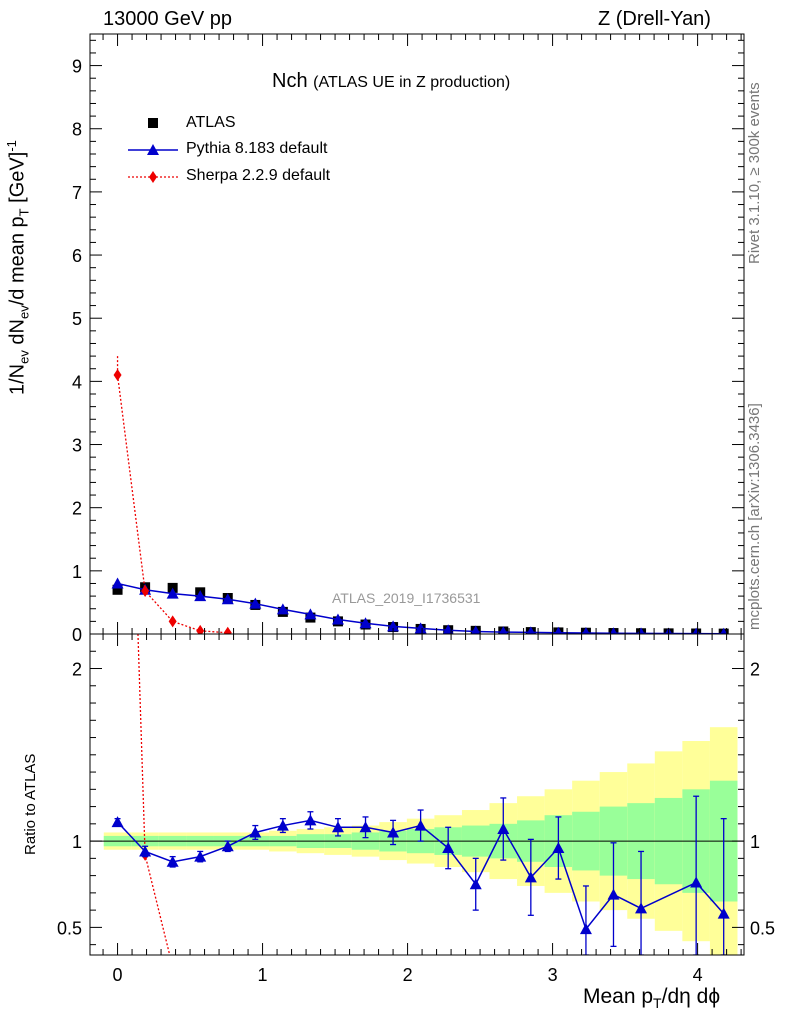 This screenshot has width=786, height=1024. I want to click on y-tick-label: 8, so click(77, 130).